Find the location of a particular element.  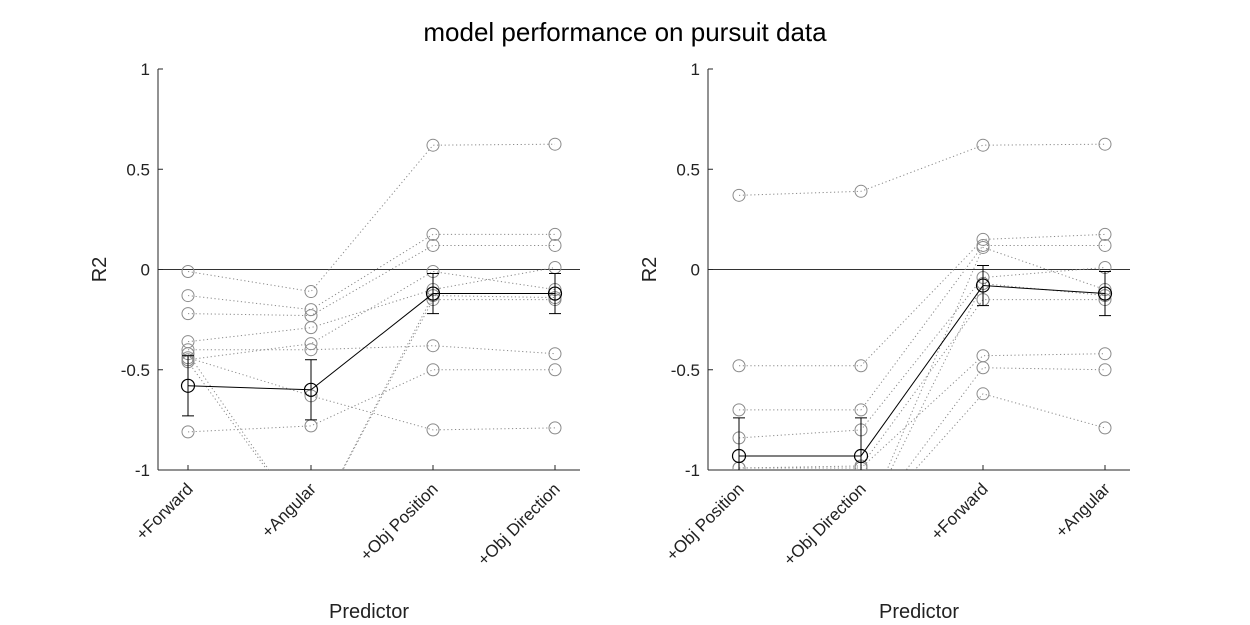

mean-line is located at coordinates (371, 342).